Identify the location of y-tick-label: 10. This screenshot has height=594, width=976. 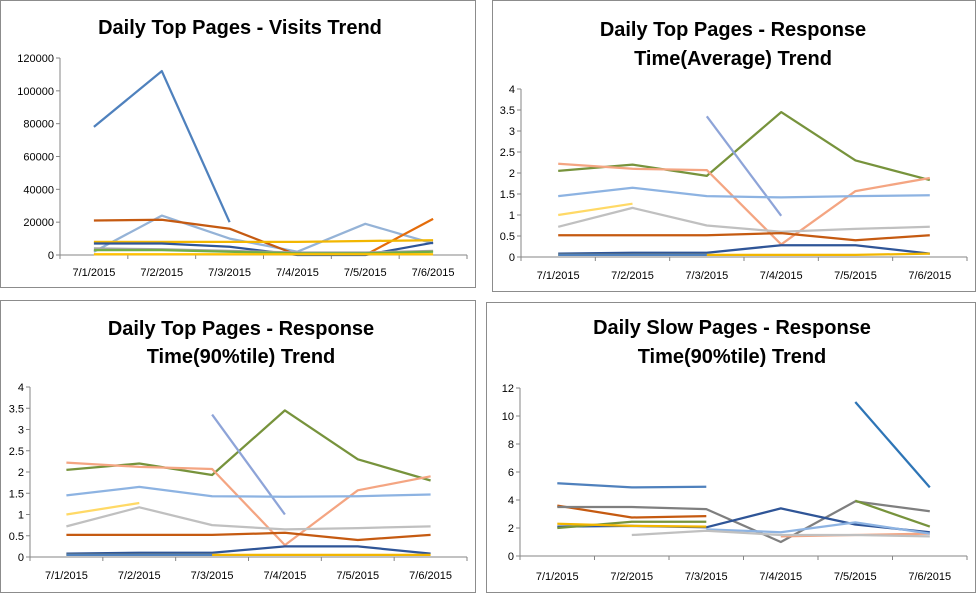
(508, 417).